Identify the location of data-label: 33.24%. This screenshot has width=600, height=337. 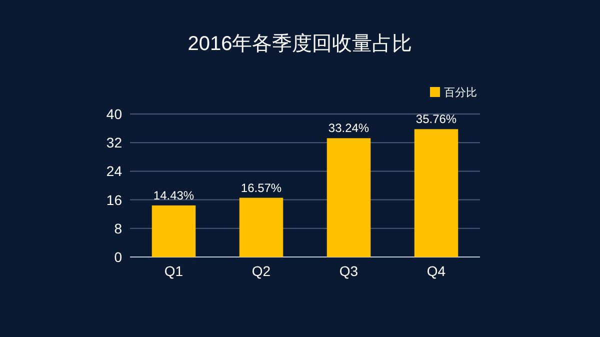
(349, 128).